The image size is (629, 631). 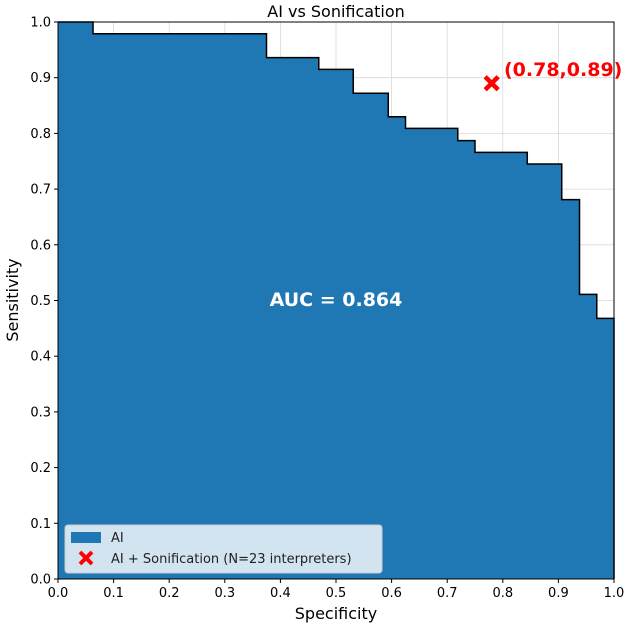 What do you see at coordinates (40, 412) in the screenshot?
I see `y-tick-label: 0.3` at bounding box center [40, 412].